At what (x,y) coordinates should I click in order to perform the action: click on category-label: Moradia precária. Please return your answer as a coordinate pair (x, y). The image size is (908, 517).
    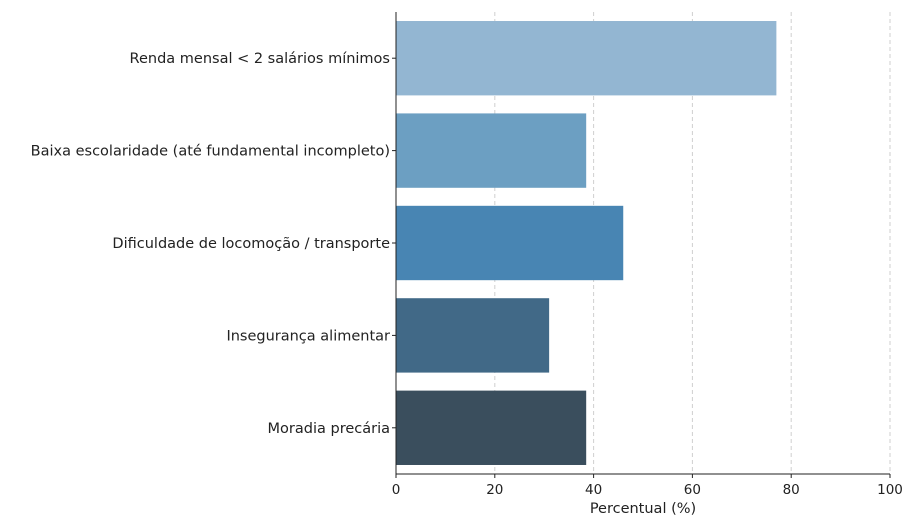
    Looking at the image, I should click on (329, 429).